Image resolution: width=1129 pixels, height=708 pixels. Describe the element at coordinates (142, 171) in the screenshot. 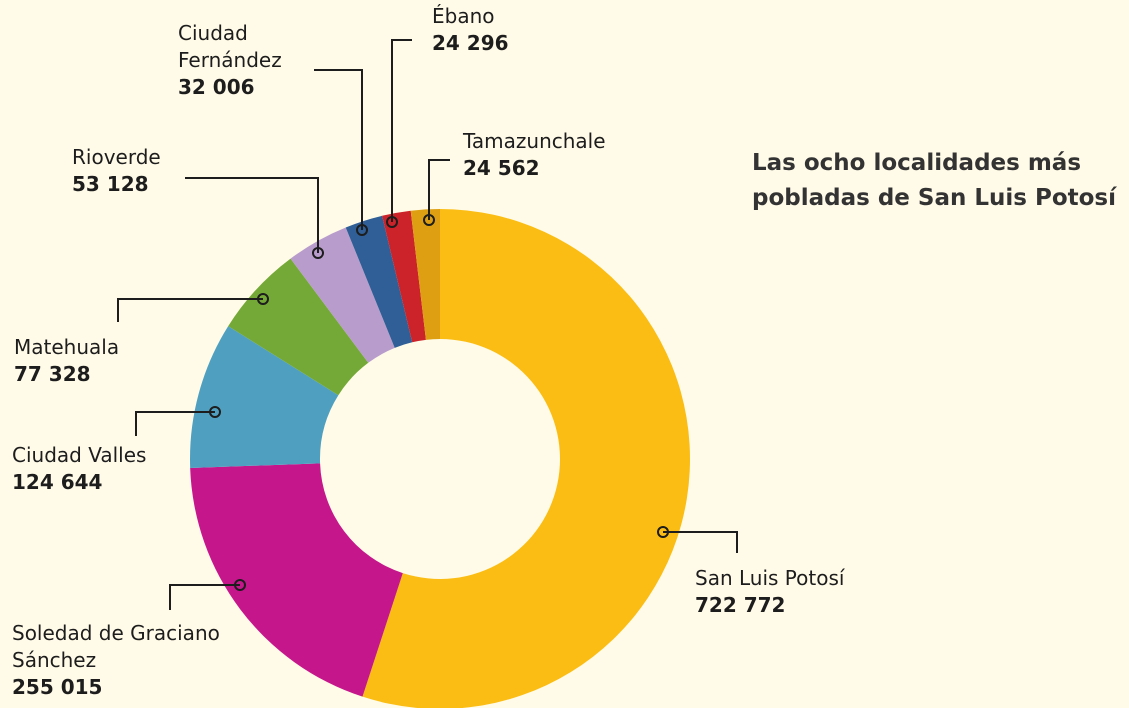

I see `slice-label: Rioverde 53 128` at that location.